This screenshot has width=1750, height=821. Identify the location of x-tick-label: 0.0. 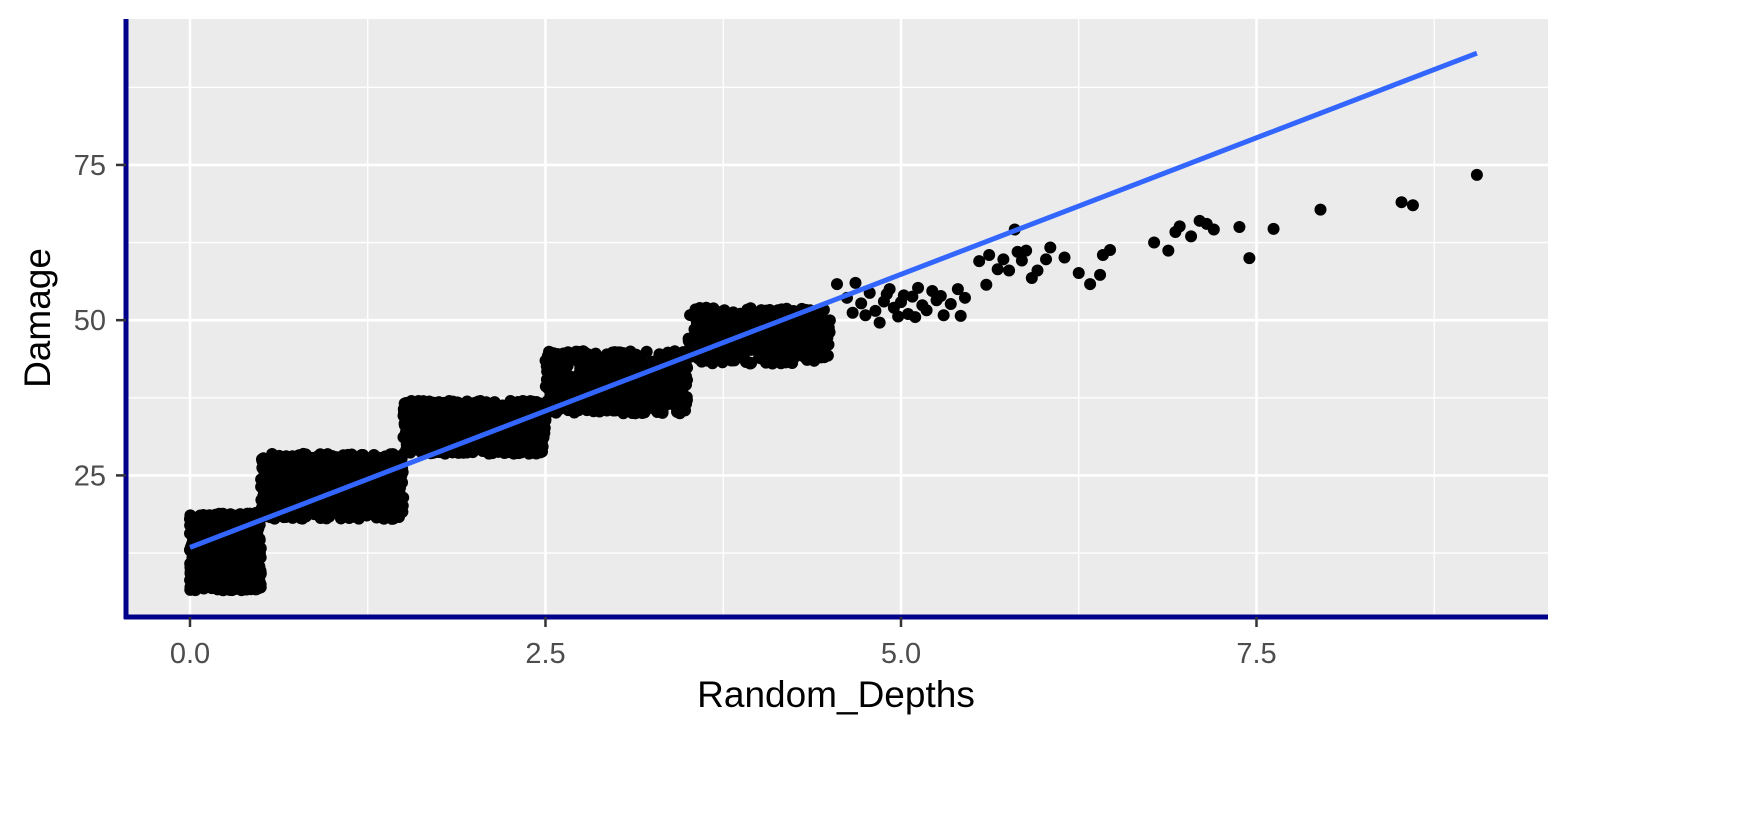
(190, 654).